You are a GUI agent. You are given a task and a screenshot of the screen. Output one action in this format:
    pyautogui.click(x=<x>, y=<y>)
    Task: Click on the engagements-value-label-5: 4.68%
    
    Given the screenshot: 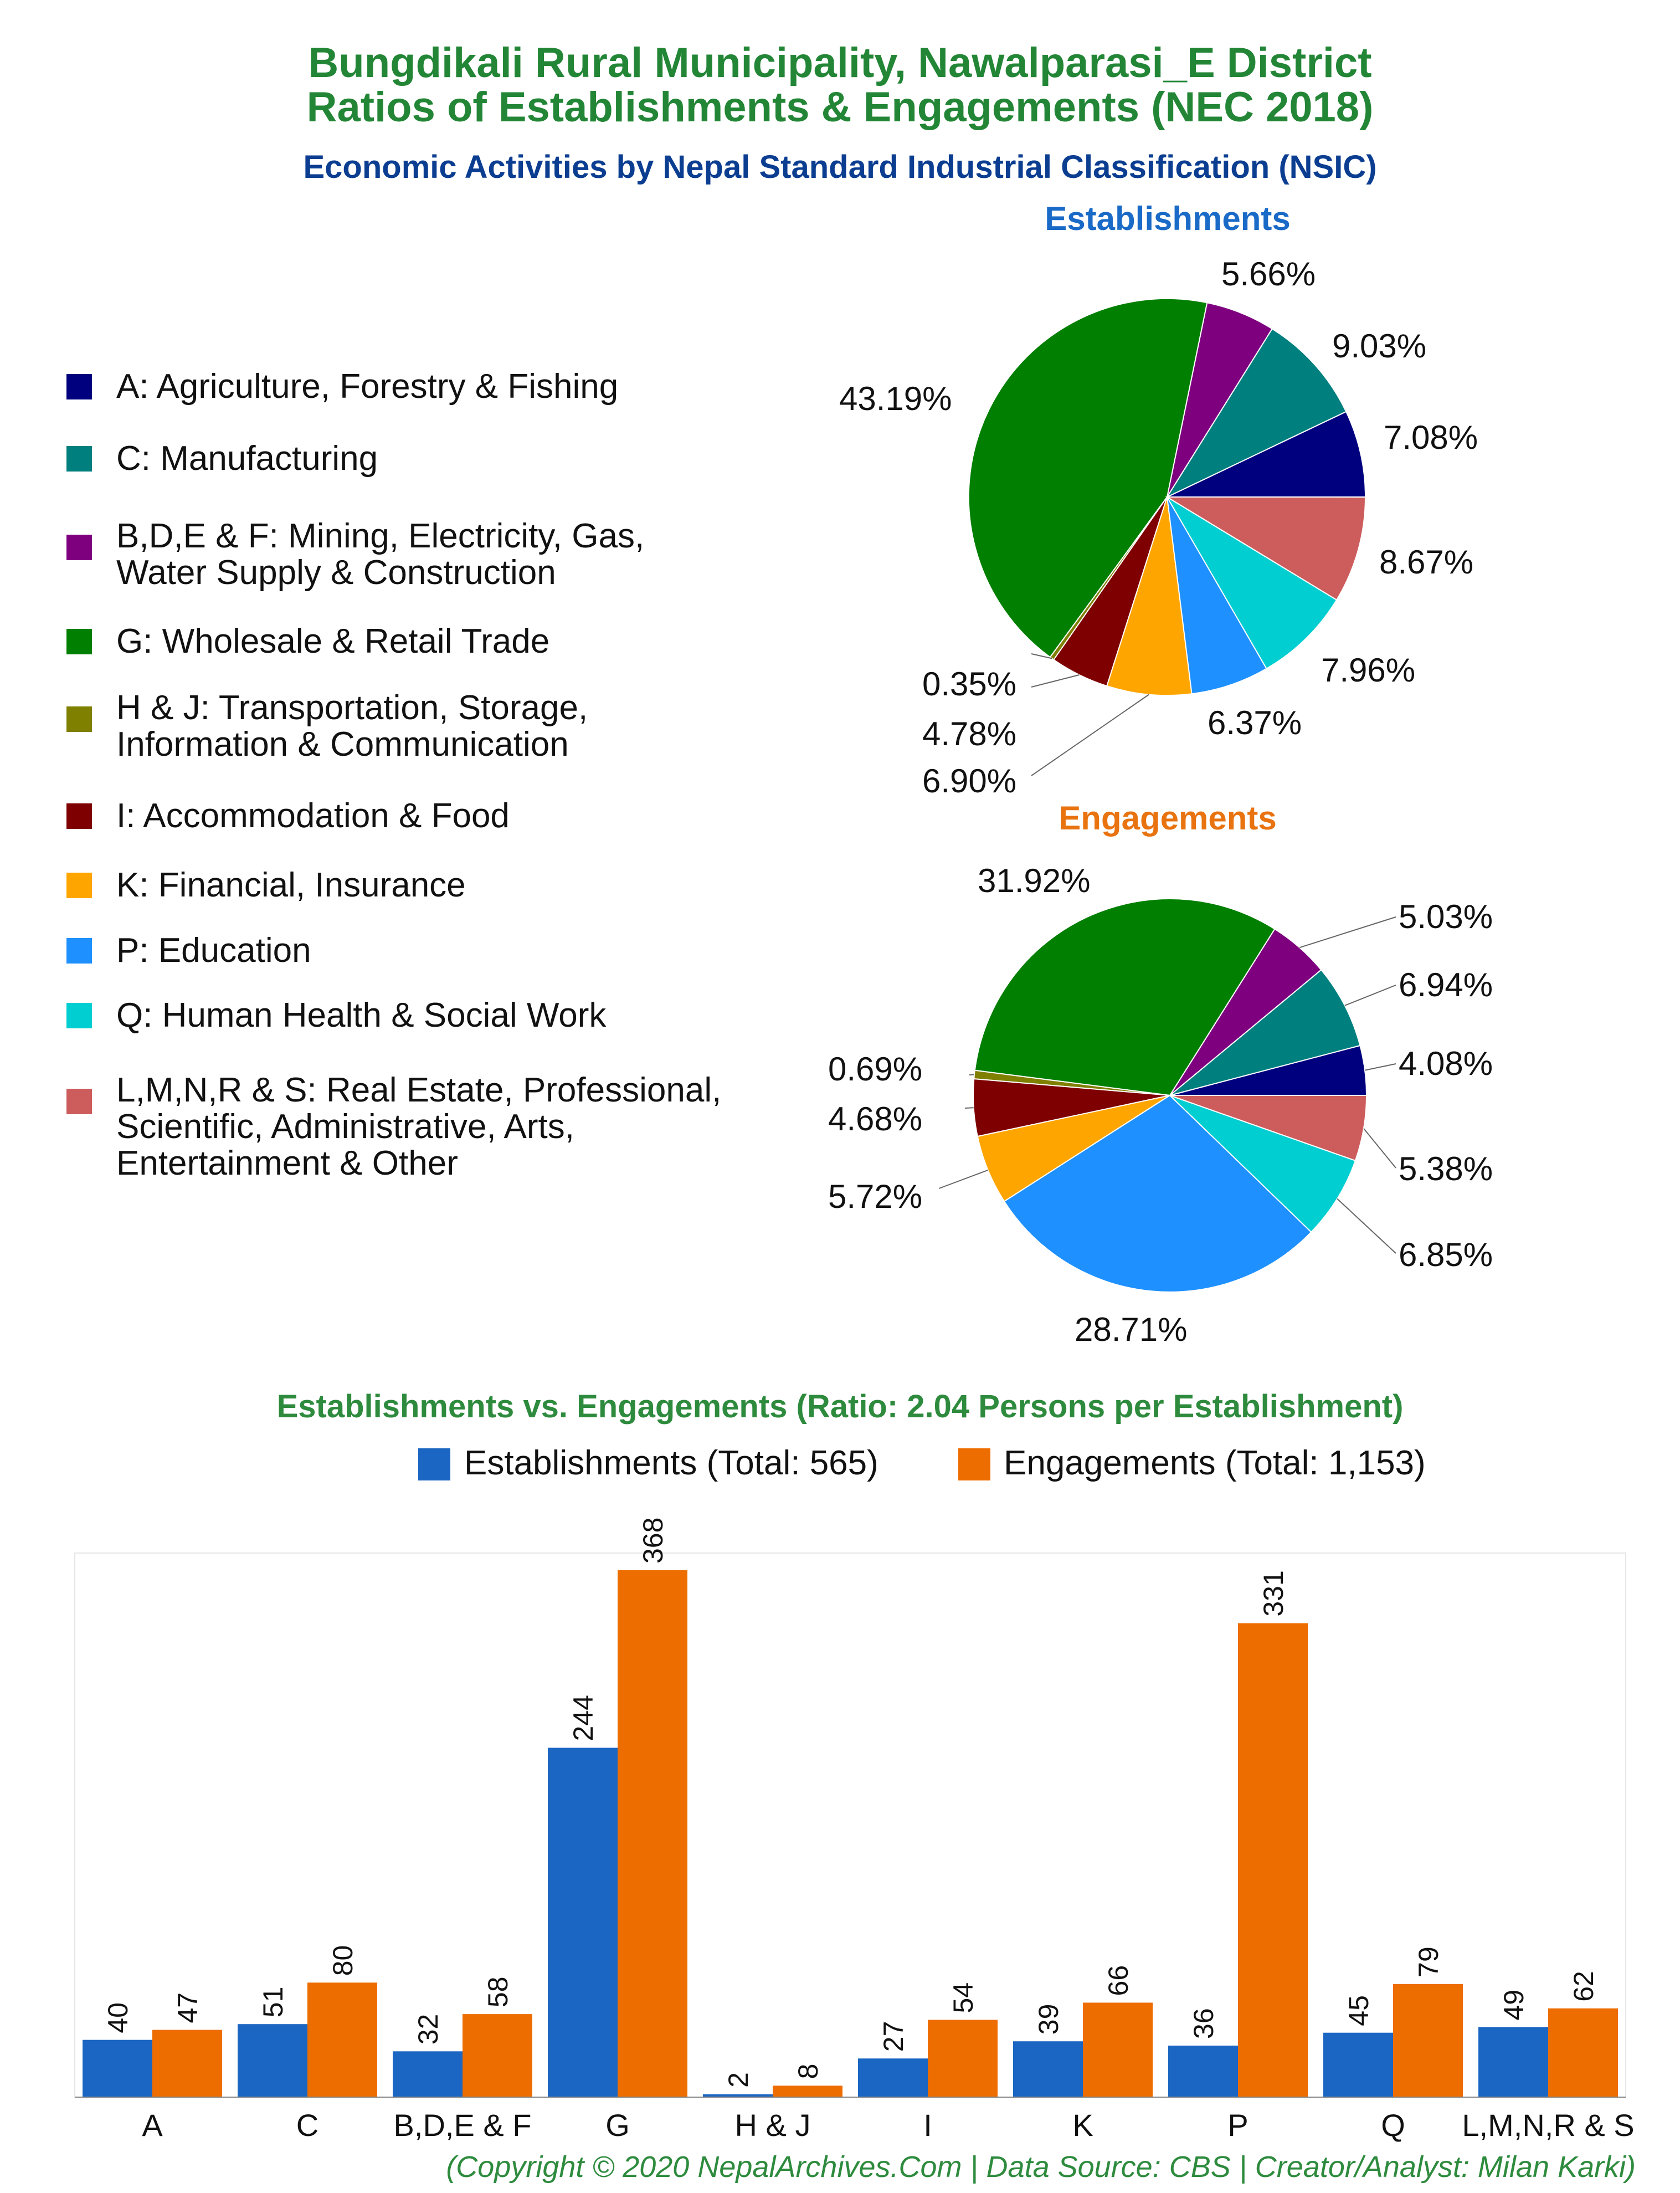 What is the action you would take?
    pyautogui.click(x=875, y=1119)
    